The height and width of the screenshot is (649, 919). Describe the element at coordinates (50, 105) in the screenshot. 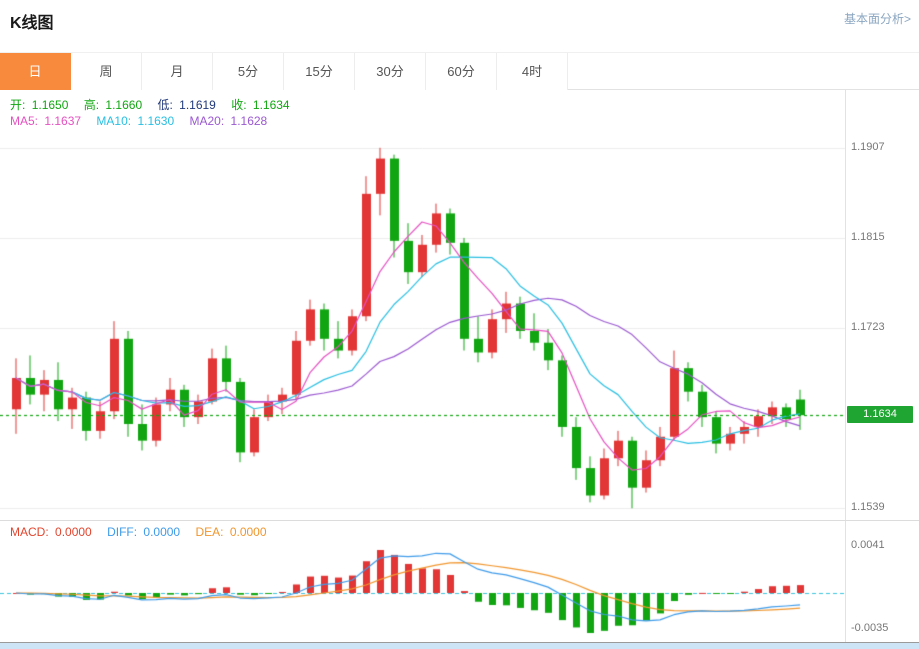

I see `open-value: 1.1650` at that location.